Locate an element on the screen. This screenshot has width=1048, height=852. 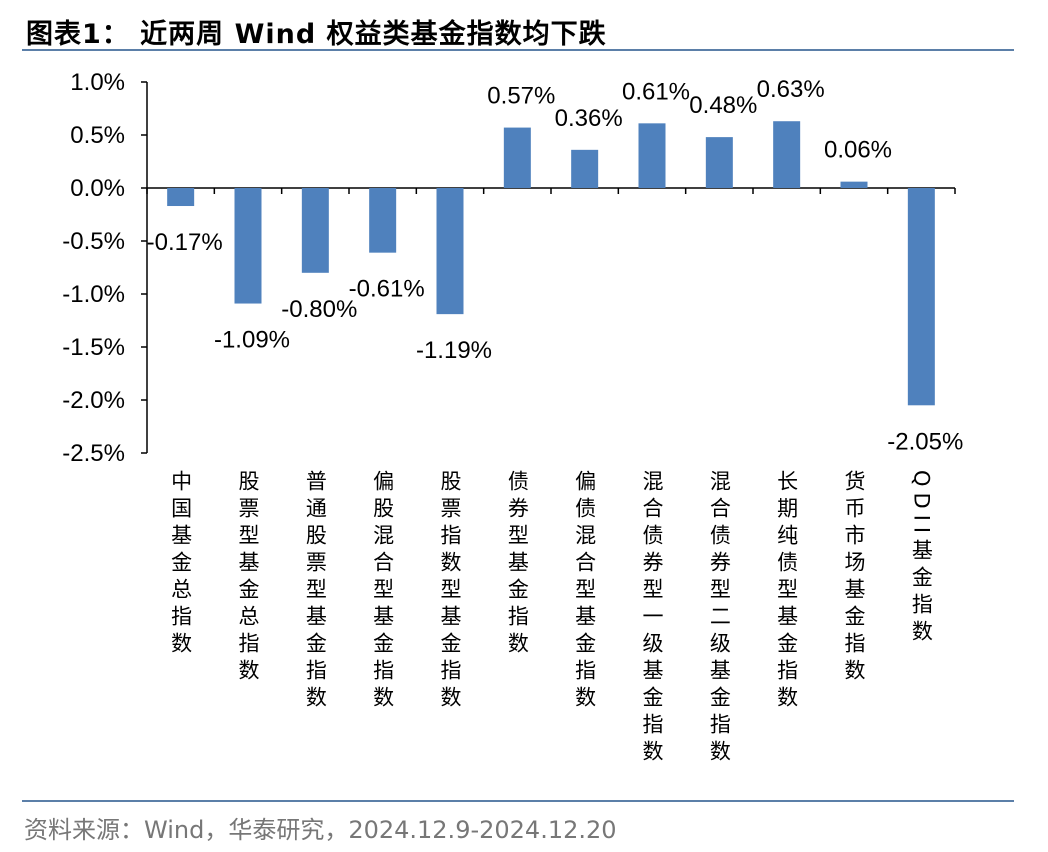
x-tick-label: 股票指数型基金指数 is located at coordinates (450, 591).